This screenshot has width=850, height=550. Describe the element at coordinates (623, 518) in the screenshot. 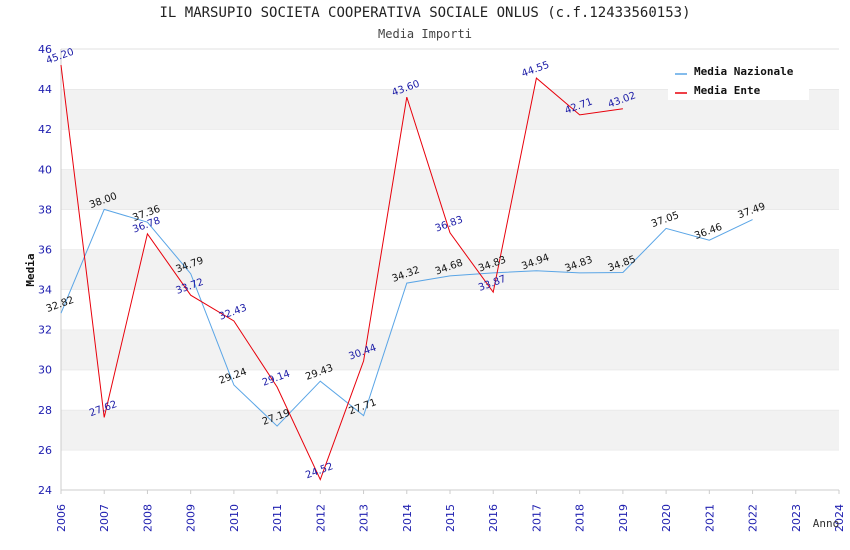

I see `x-tick-label: 2019` at that location.